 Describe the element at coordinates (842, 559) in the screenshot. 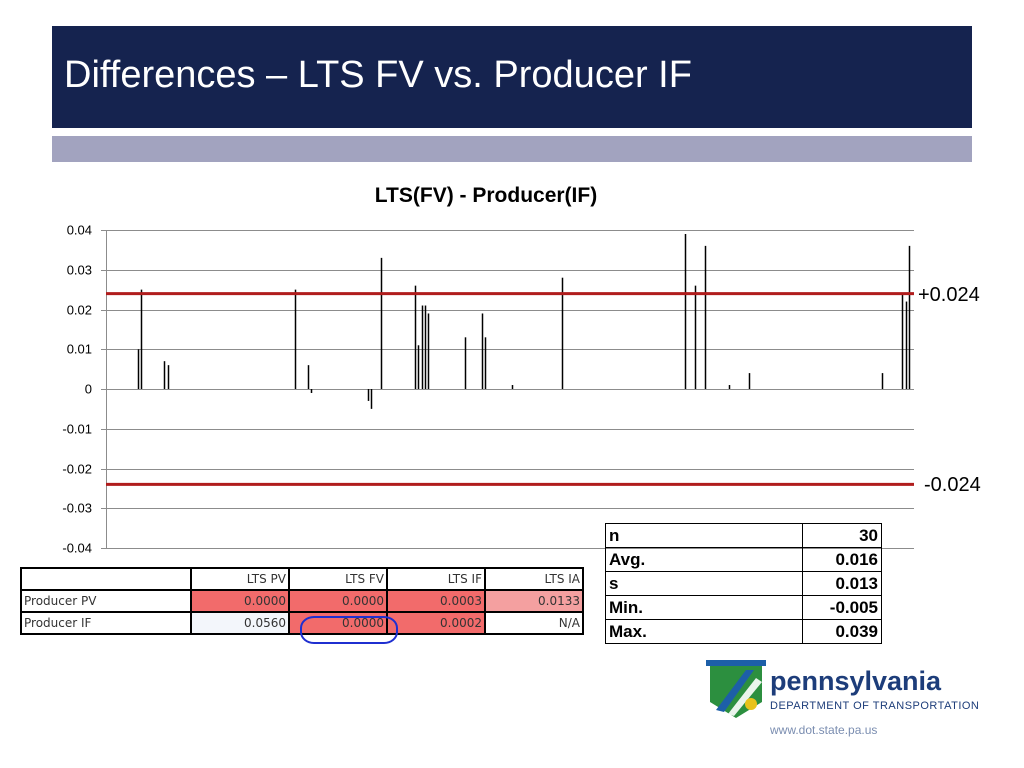

I see `stats-value: 0.016` at that location.